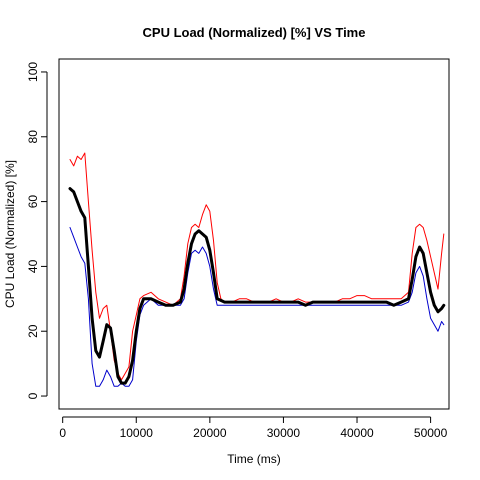 This screenshot has width=480, height=480. What do you see at coordinates (33, 137) in the screenshot?
I see `y-tick-label: 80` at bounding box center [33, 137].